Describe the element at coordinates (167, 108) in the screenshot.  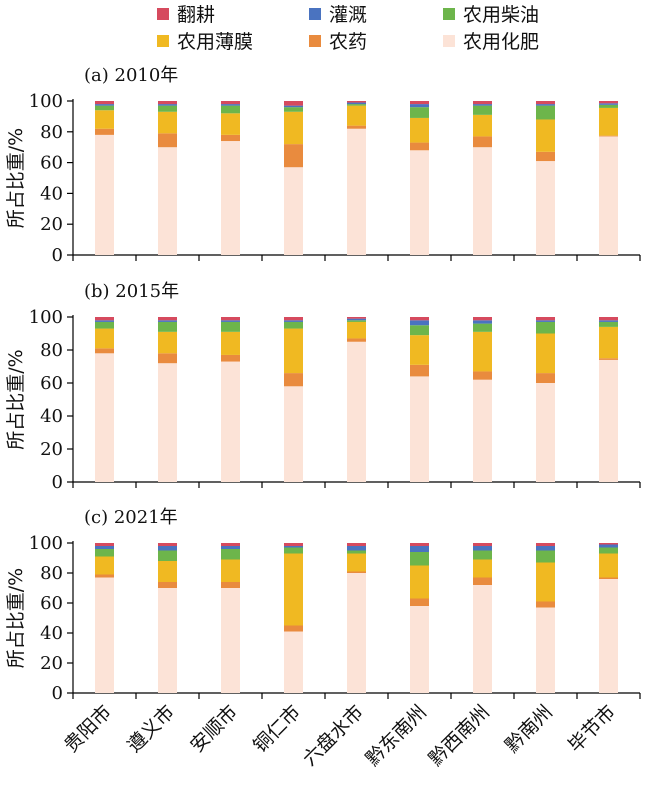
I see `bar-segment-p1-c2-s4` at that location.